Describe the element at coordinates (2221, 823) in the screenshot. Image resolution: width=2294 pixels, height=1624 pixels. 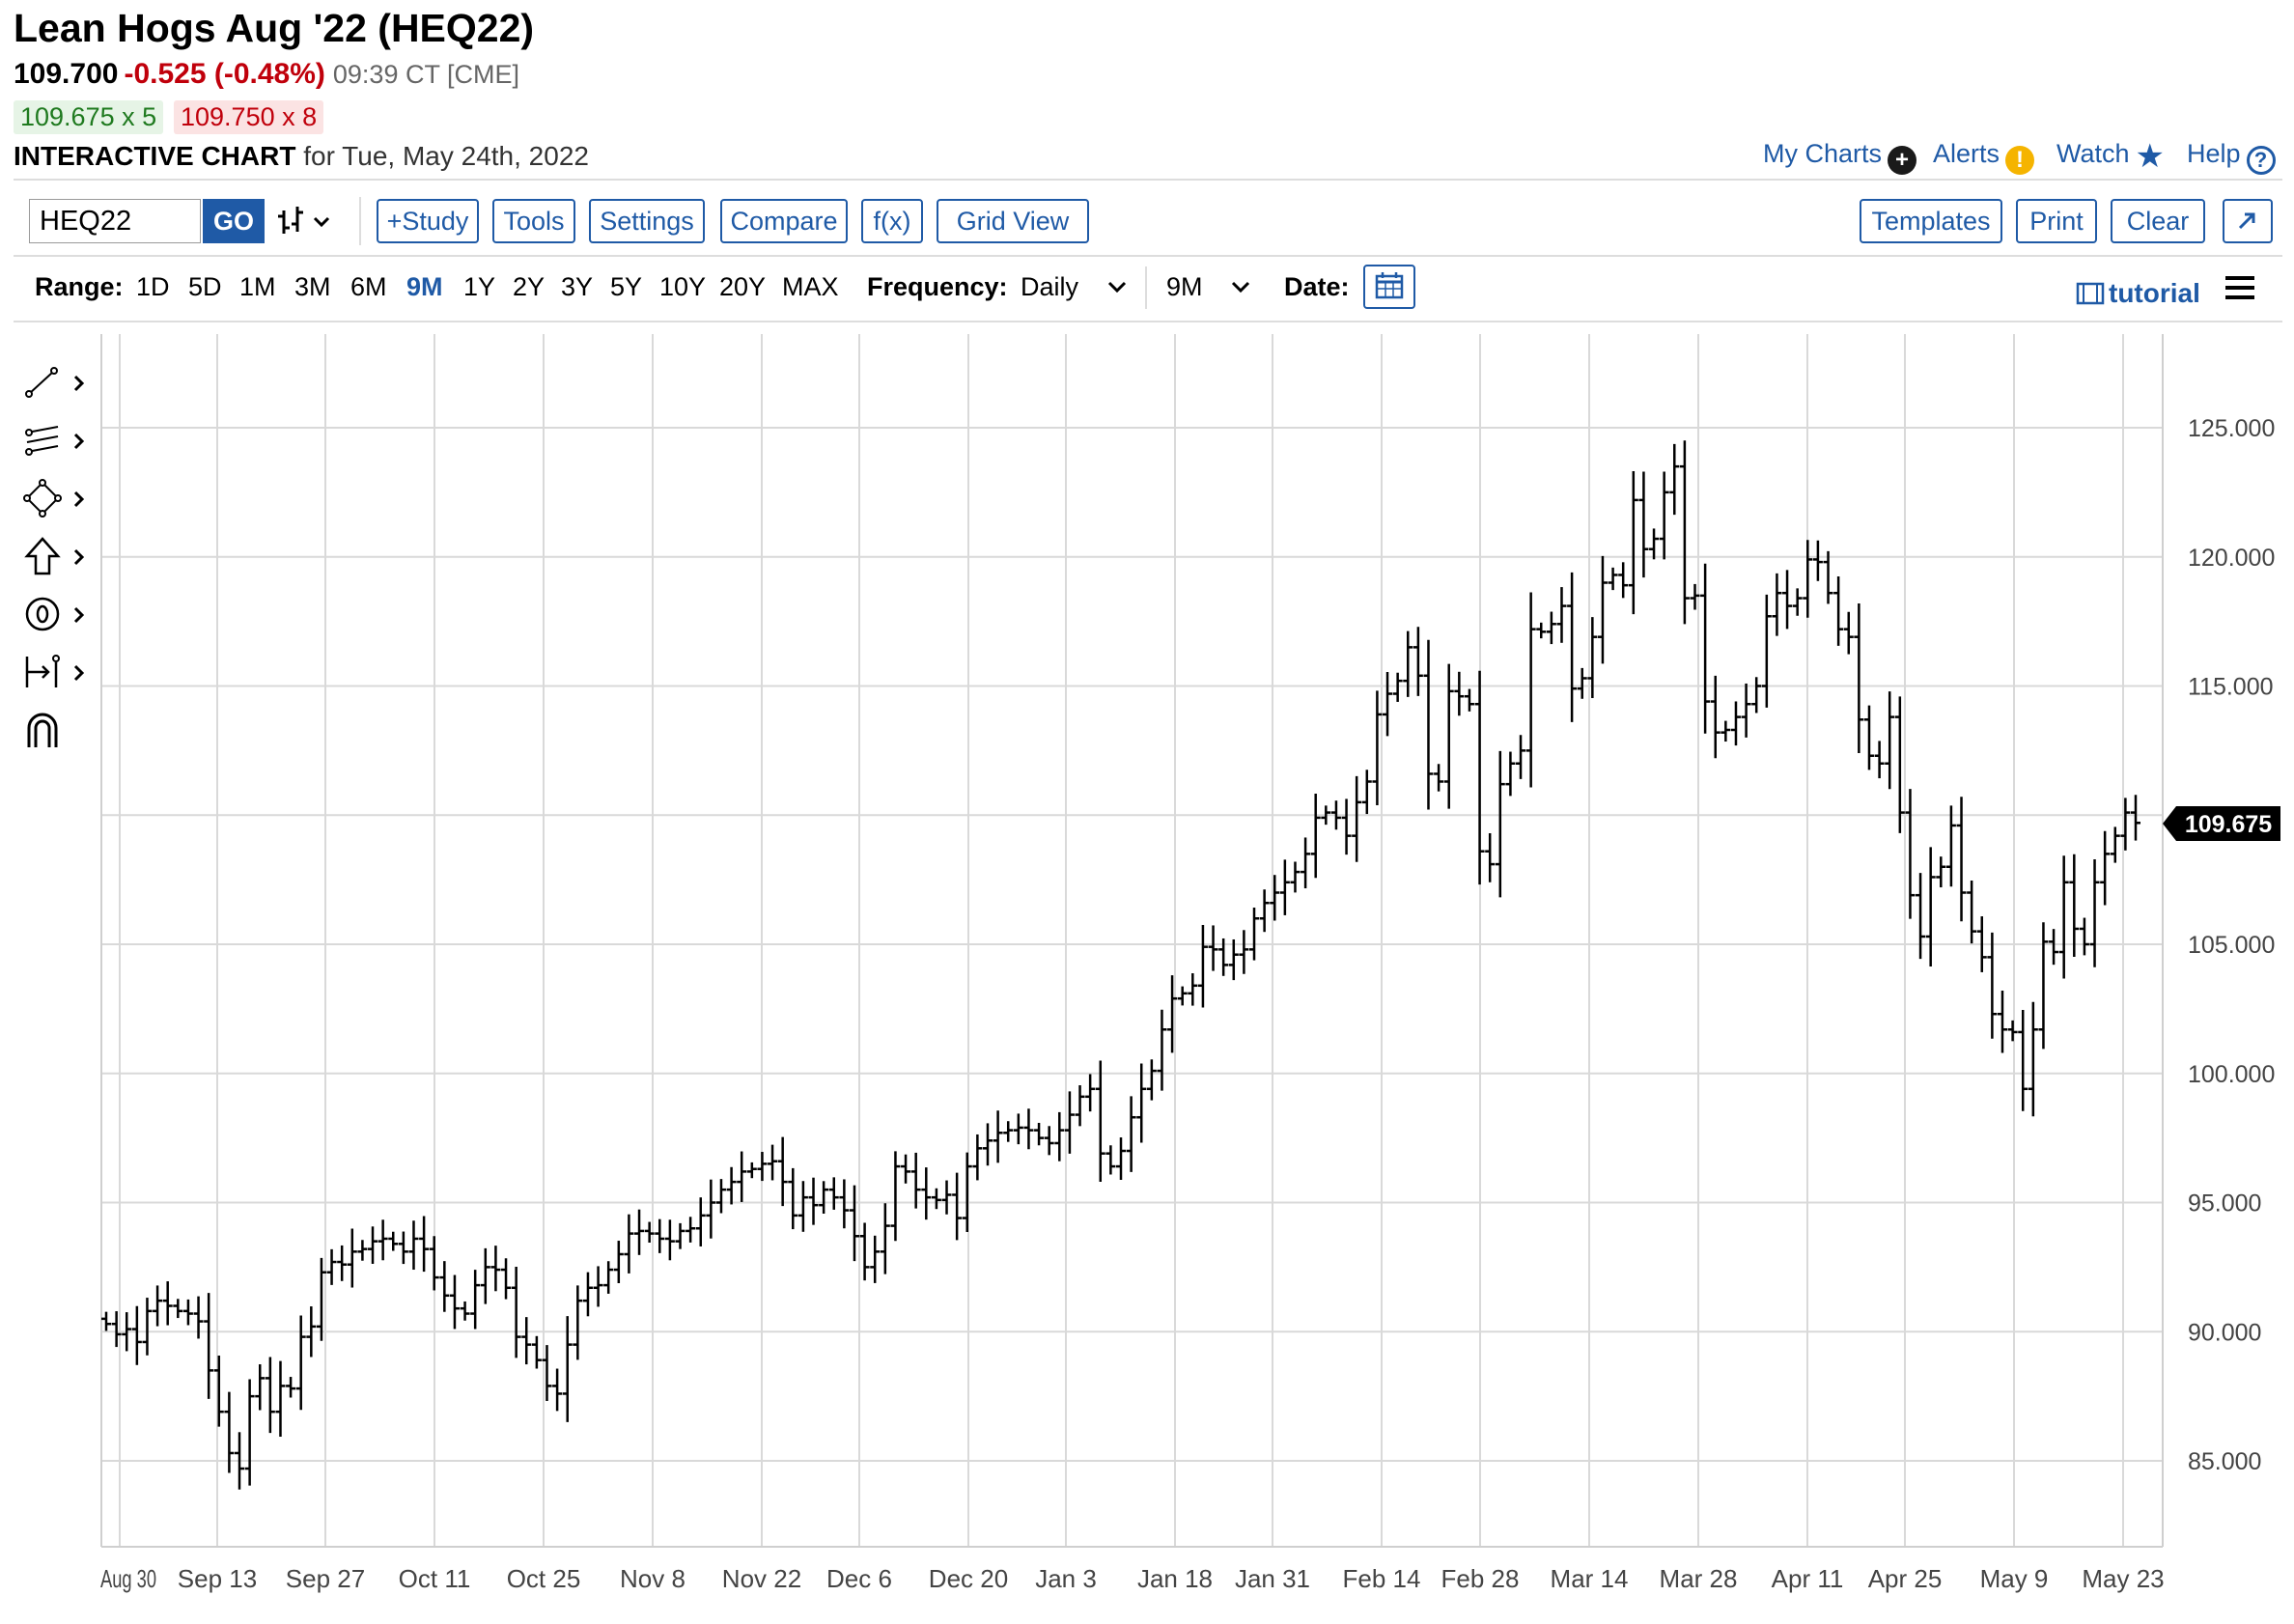
I see `last-price-badge` at that location.